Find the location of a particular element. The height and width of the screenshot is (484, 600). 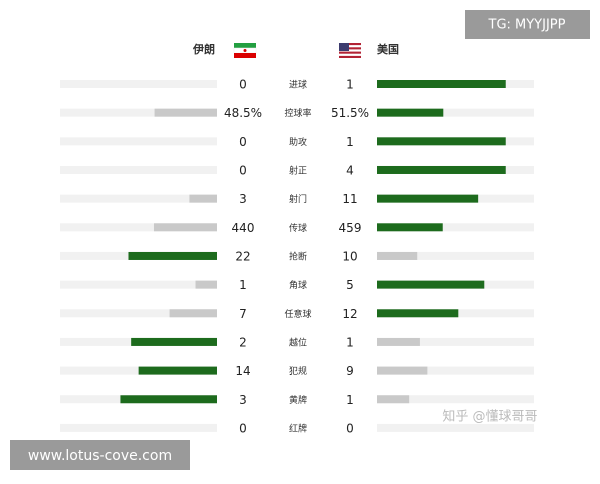

value-right: 11 is located at coordinates (349, 199).